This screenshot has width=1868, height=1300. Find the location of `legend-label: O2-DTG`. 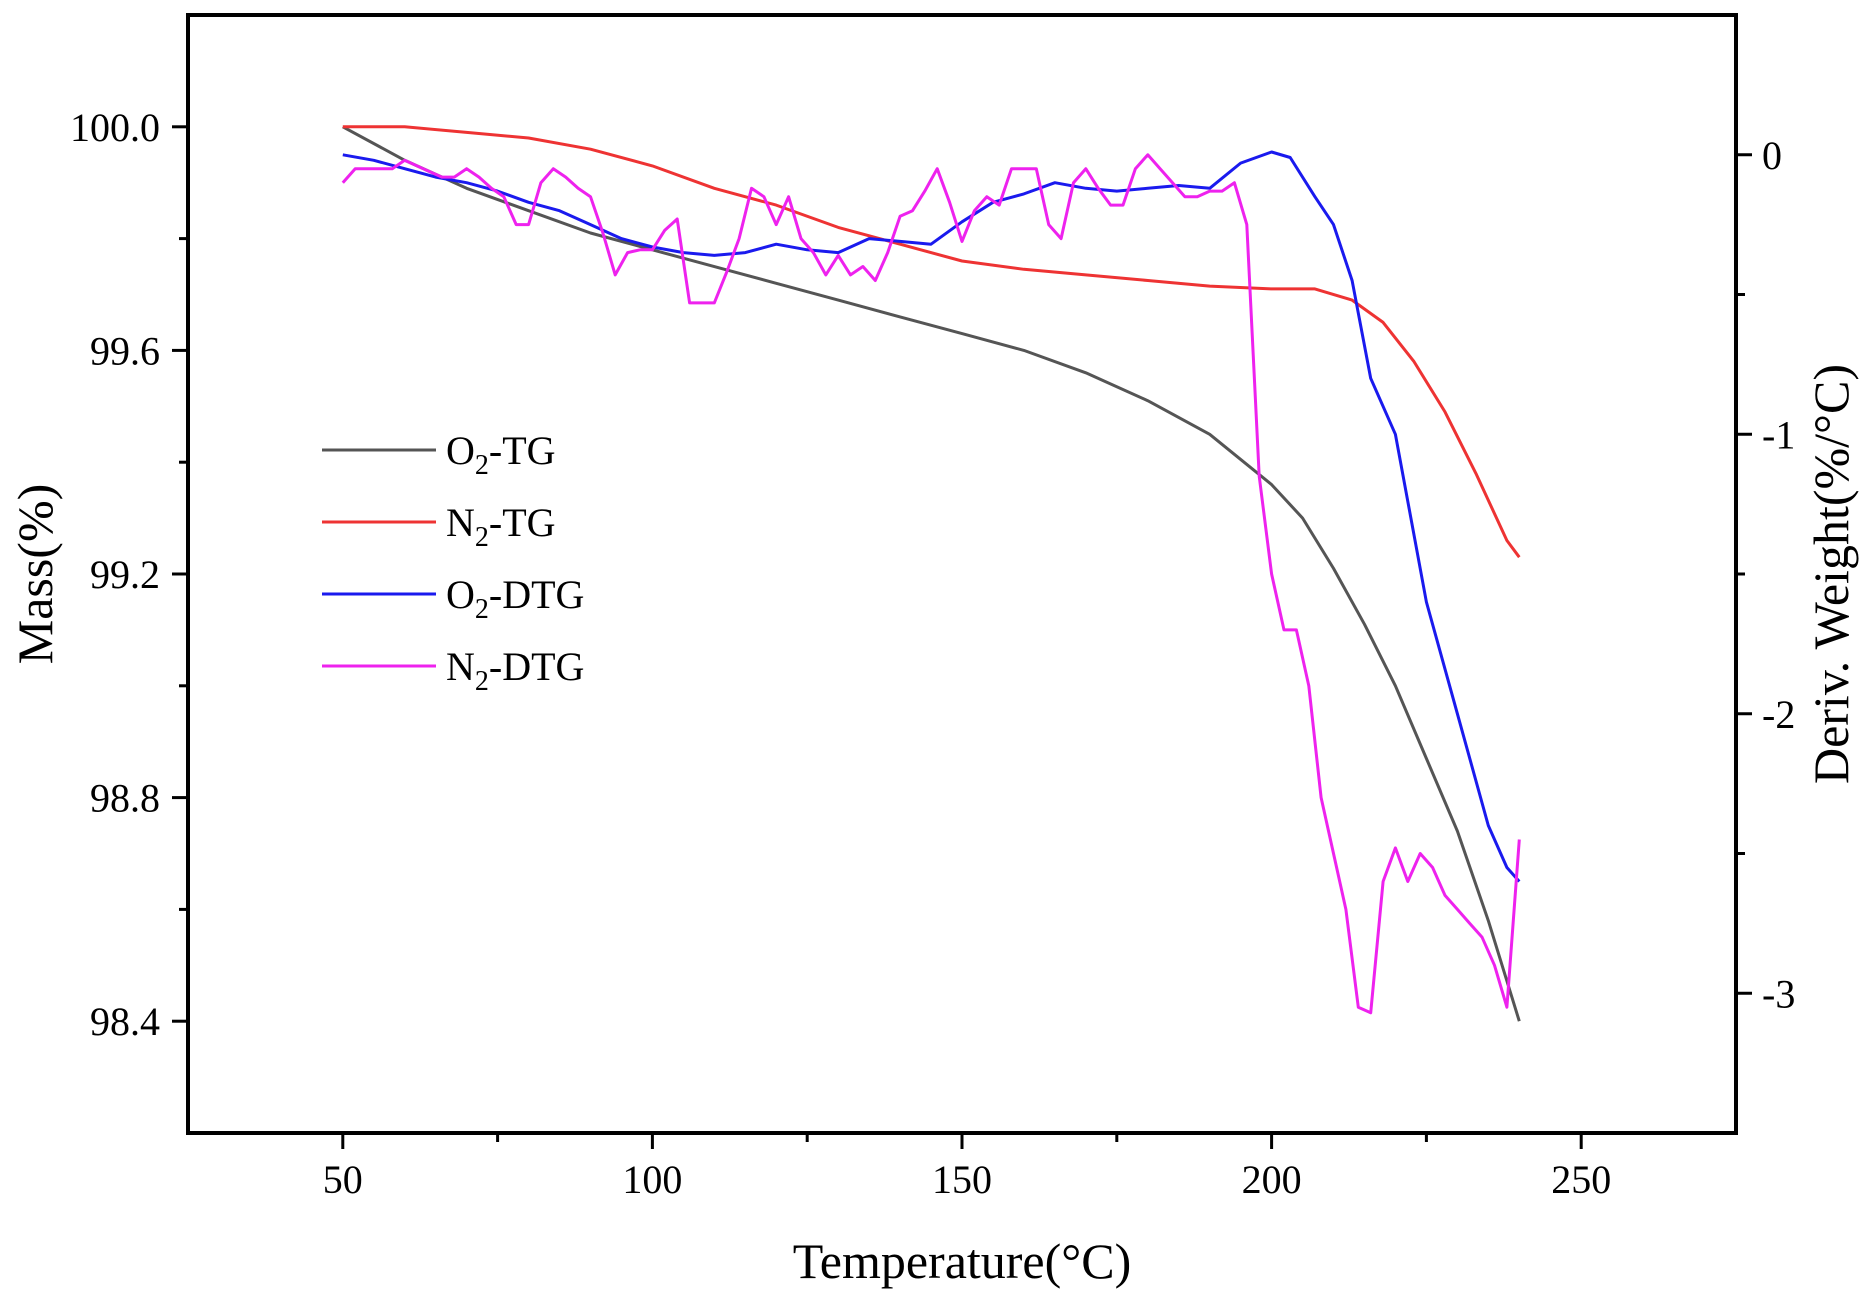

legend-label: O2-DTG is located at coordinates (515, 598).